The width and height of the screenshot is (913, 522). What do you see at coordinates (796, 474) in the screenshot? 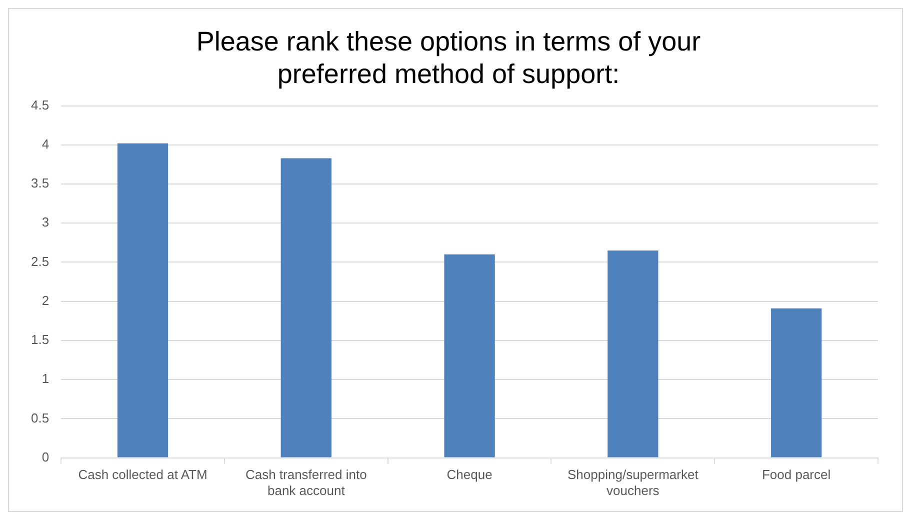
I see `x-tick-label: Food parcel` at bounding box center [796, 474].